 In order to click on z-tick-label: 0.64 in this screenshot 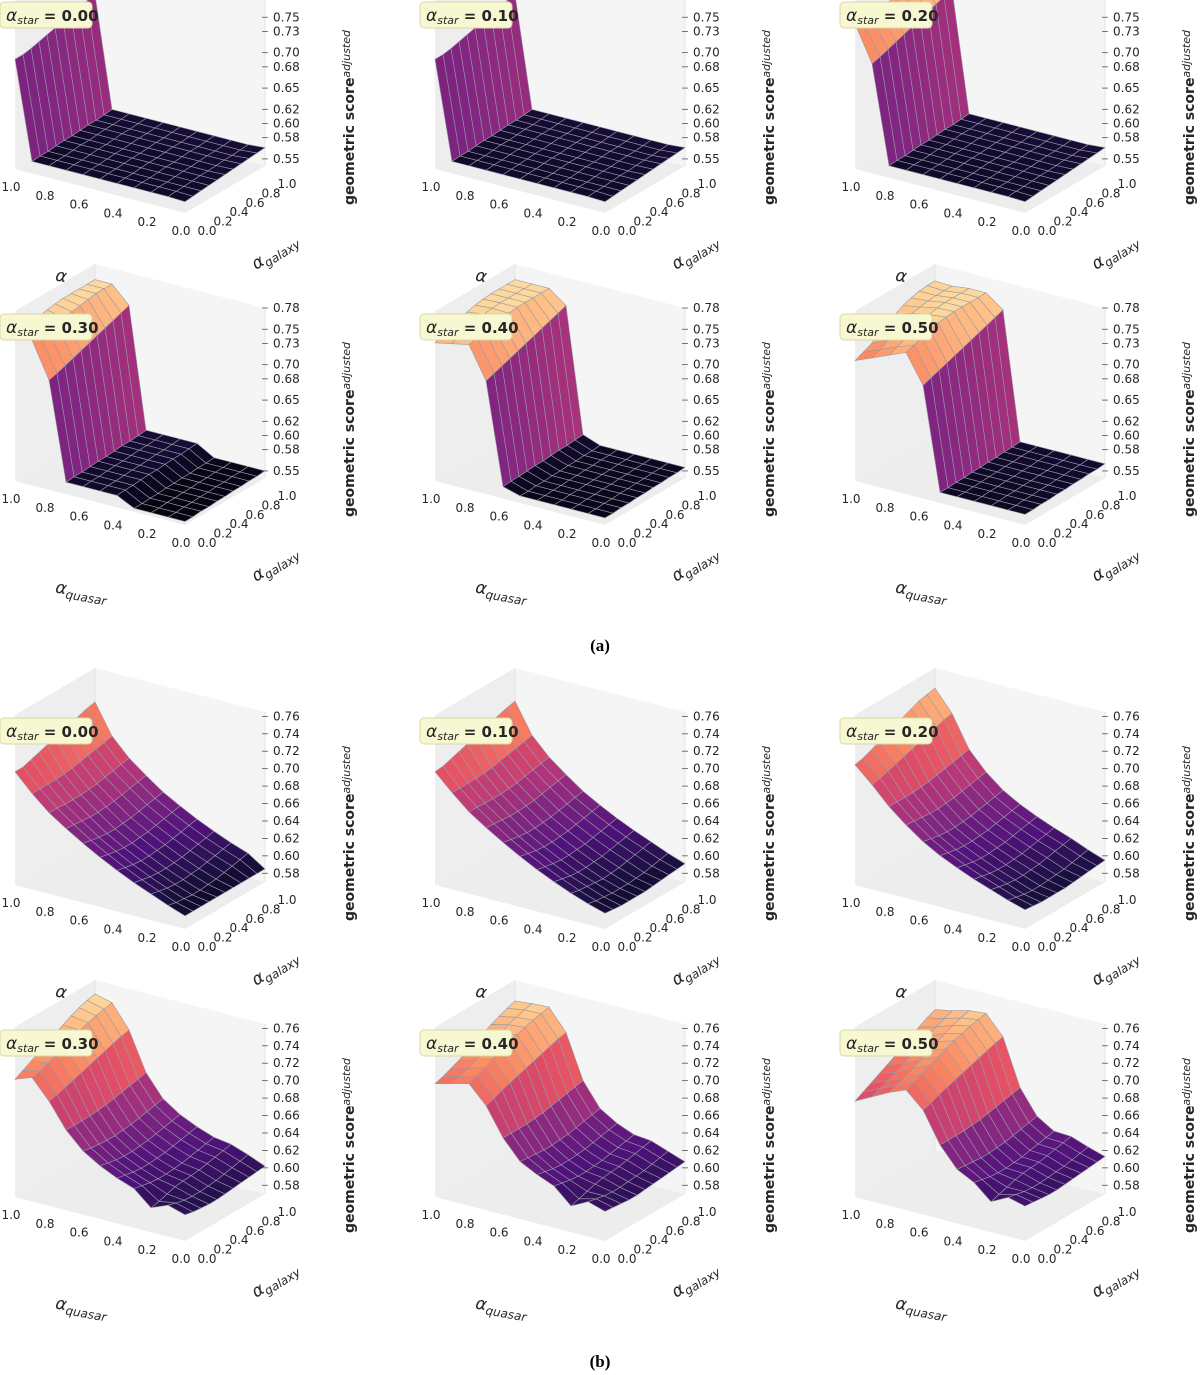, I will do `click(1126, 821)`.